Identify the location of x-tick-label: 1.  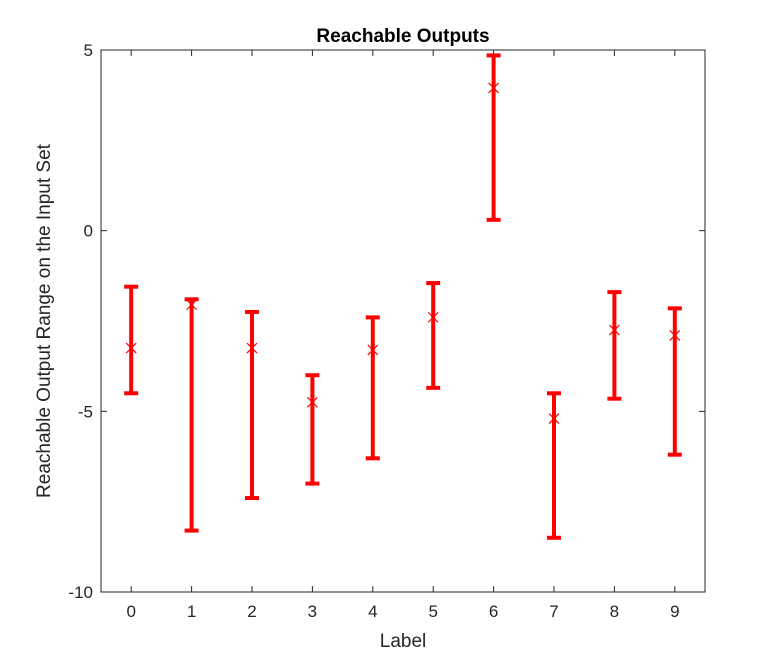
(191, 611).